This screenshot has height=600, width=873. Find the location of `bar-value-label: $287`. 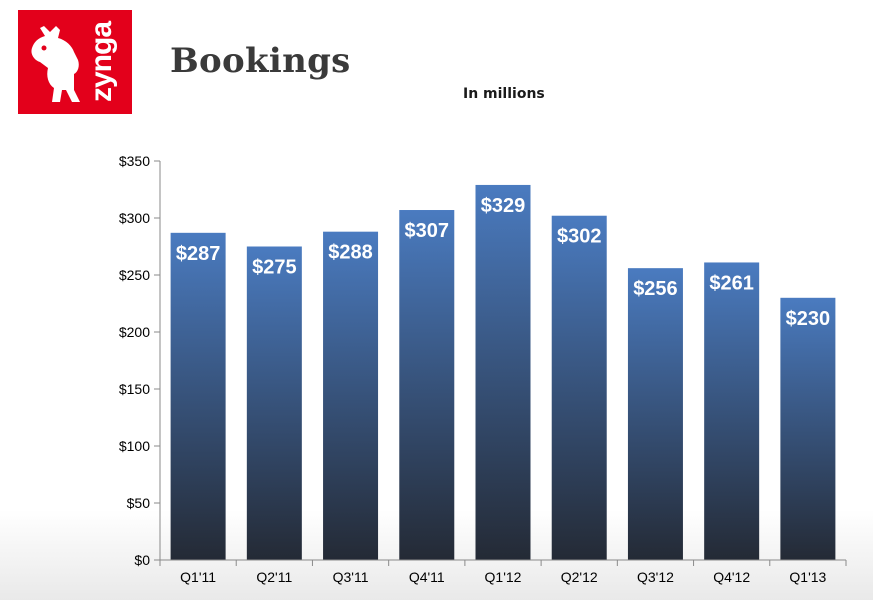

bar-value-label: $287 is located at coordinates (198, 254).